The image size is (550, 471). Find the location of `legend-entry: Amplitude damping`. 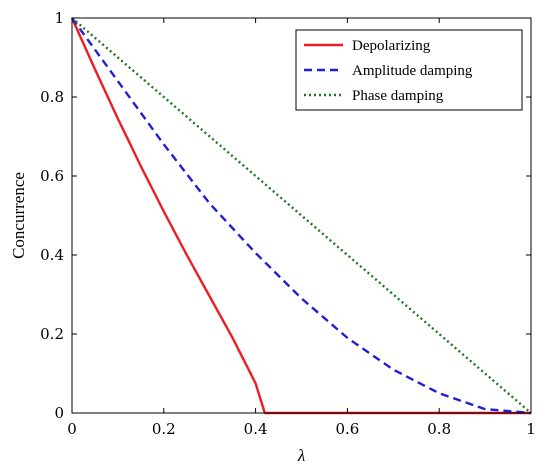

legend-entry: Amplitude damping is located at coordinates (412, 71).